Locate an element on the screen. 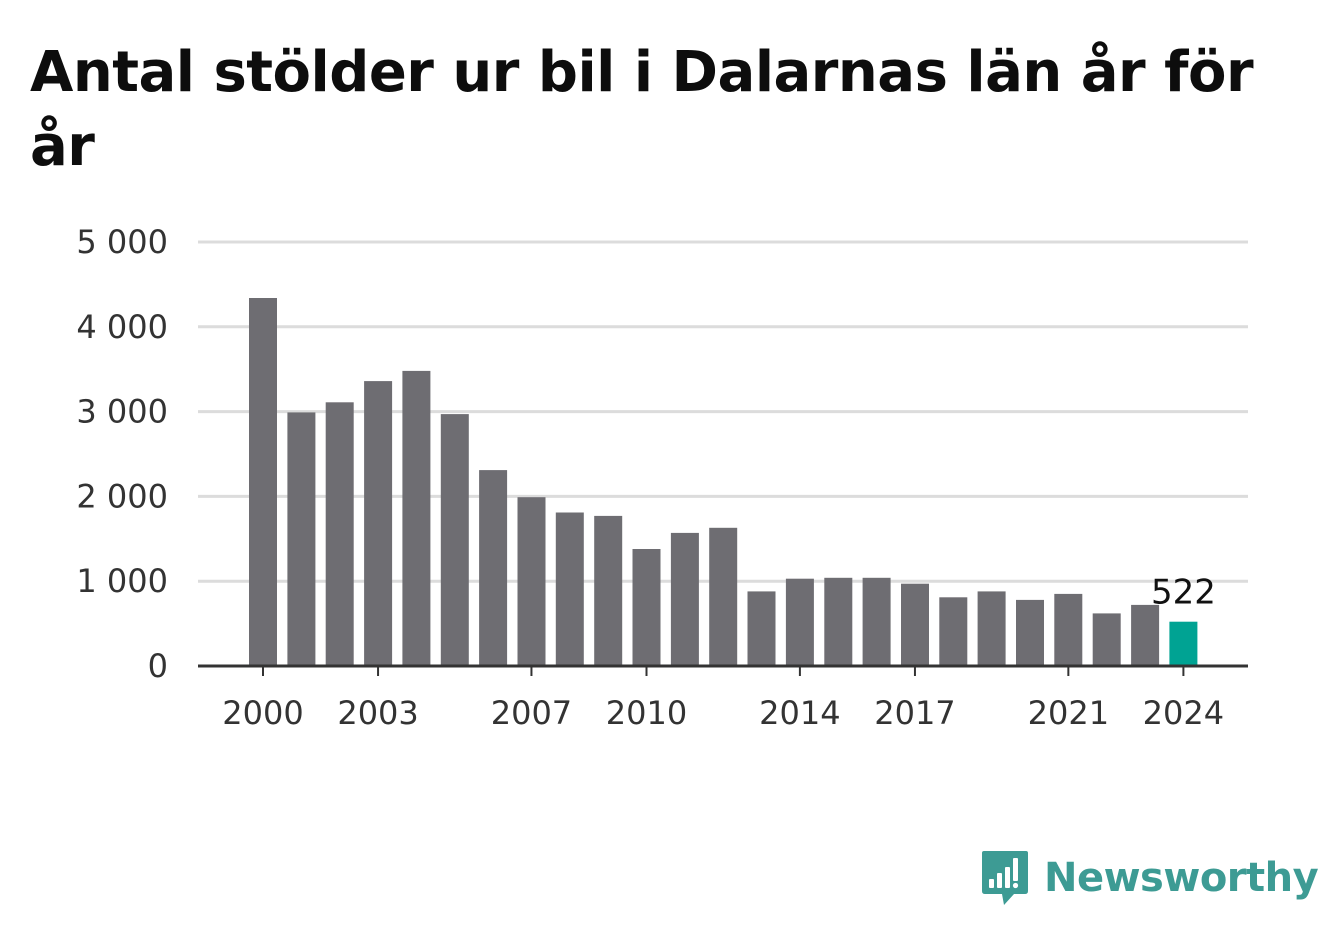 This screenshot has height=939, width=1322. brand-name: Newsworthy is located at coordinates (1181, 878).